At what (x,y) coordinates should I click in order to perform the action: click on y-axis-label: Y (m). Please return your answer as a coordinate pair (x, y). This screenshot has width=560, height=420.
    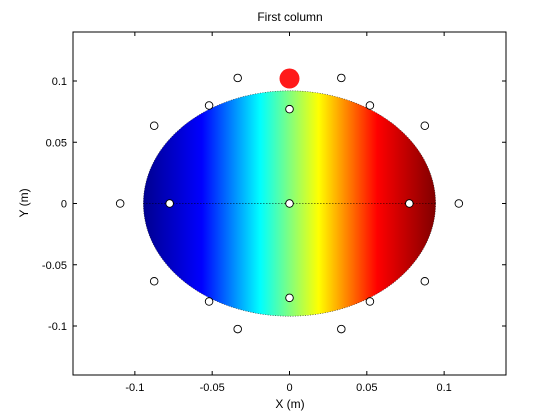
    Looking at the image, I should click on (24, 202).